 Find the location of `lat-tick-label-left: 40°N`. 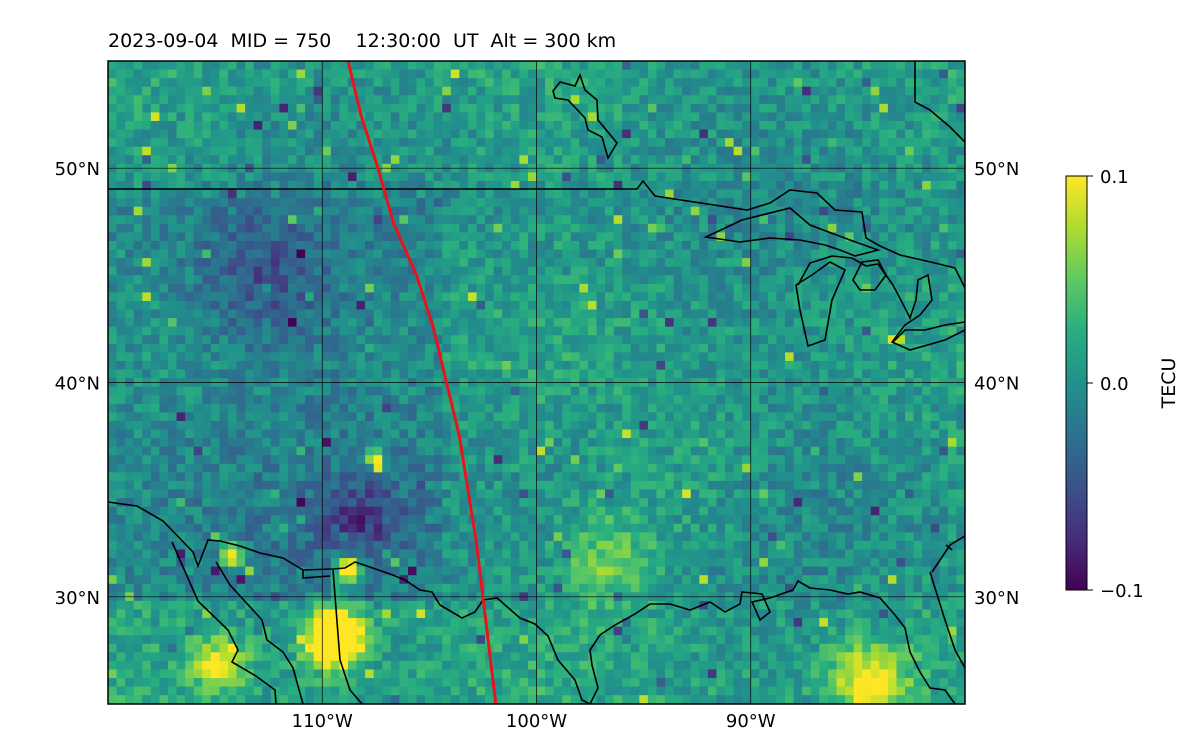

lat-tick-label-left: 40°N is located at coordinates (77, 384).